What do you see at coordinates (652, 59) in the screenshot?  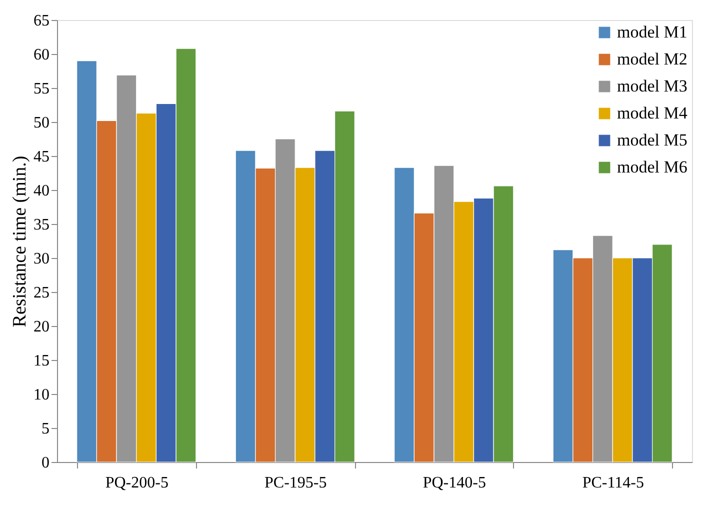 I see `legend-label: model M2` at bounding box center [652, 59].